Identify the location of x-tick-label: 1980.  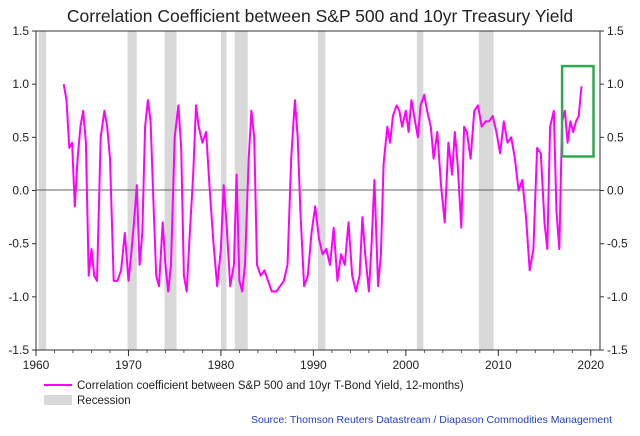
(221, 365).